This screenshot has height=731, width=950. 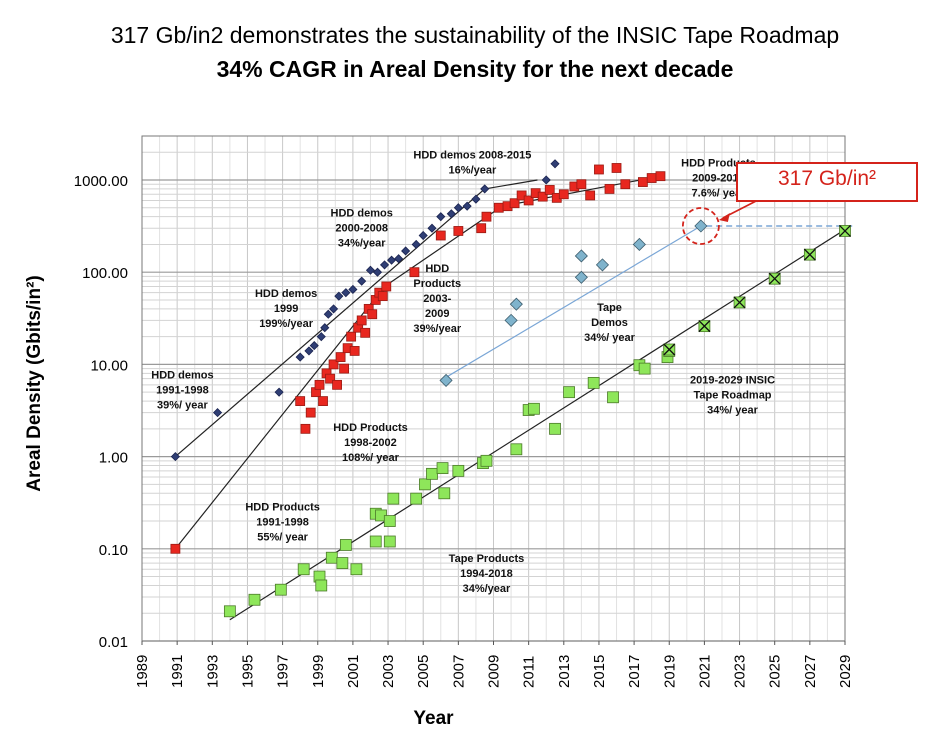 I want to click on annotation-line: 1991-1998, so click(x=182, y=391).